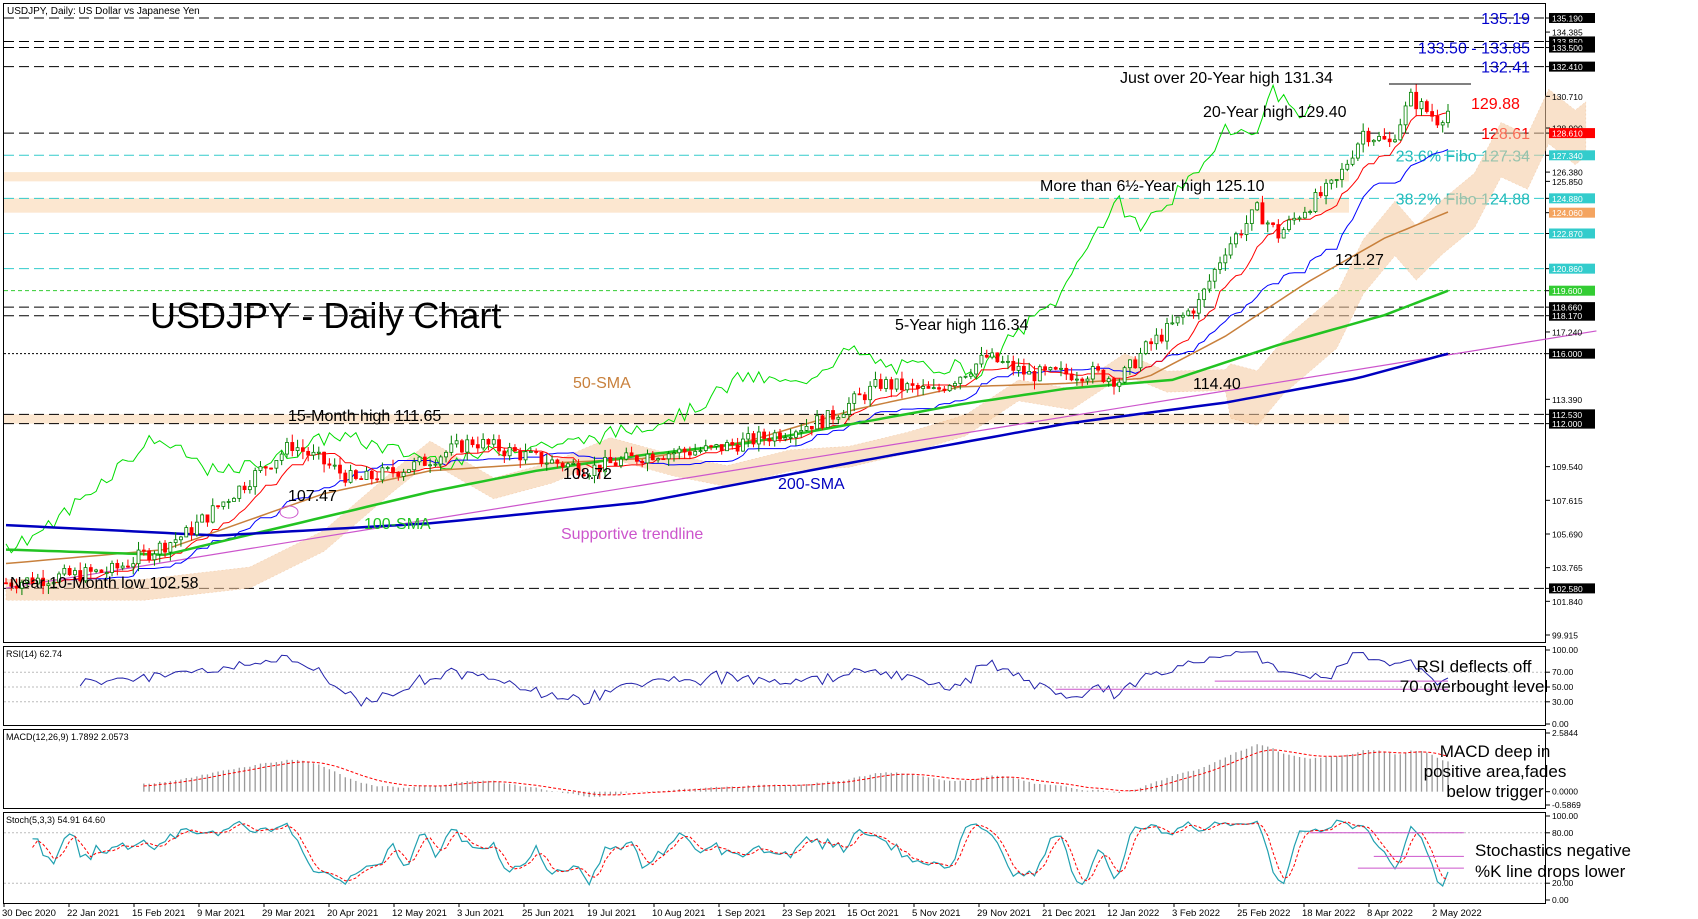 This screenshot has height=919, width=1698. Describe the element at coordinates (1567, 182) in the screenshot. I see `price-tick-label: 125.850` at that location.